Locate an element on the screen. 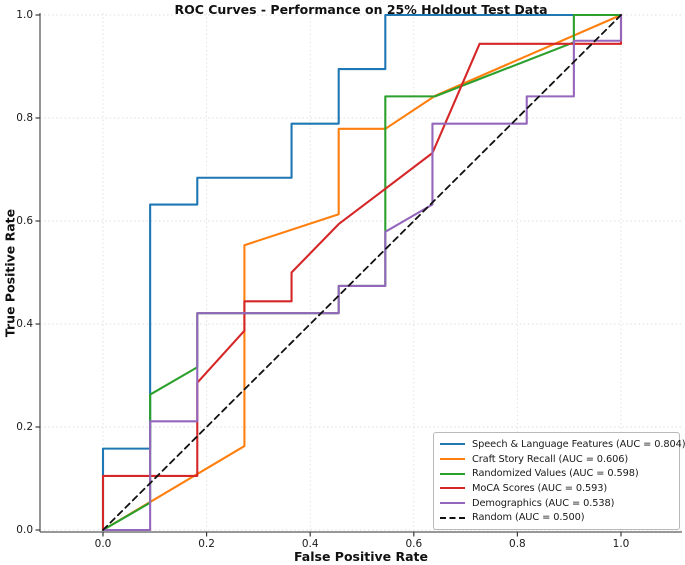 The width and height of the screenshot is (685, 565). legend-row: Speech & Language Features (AUC = 0.804) is located at coordinates (562, 444).